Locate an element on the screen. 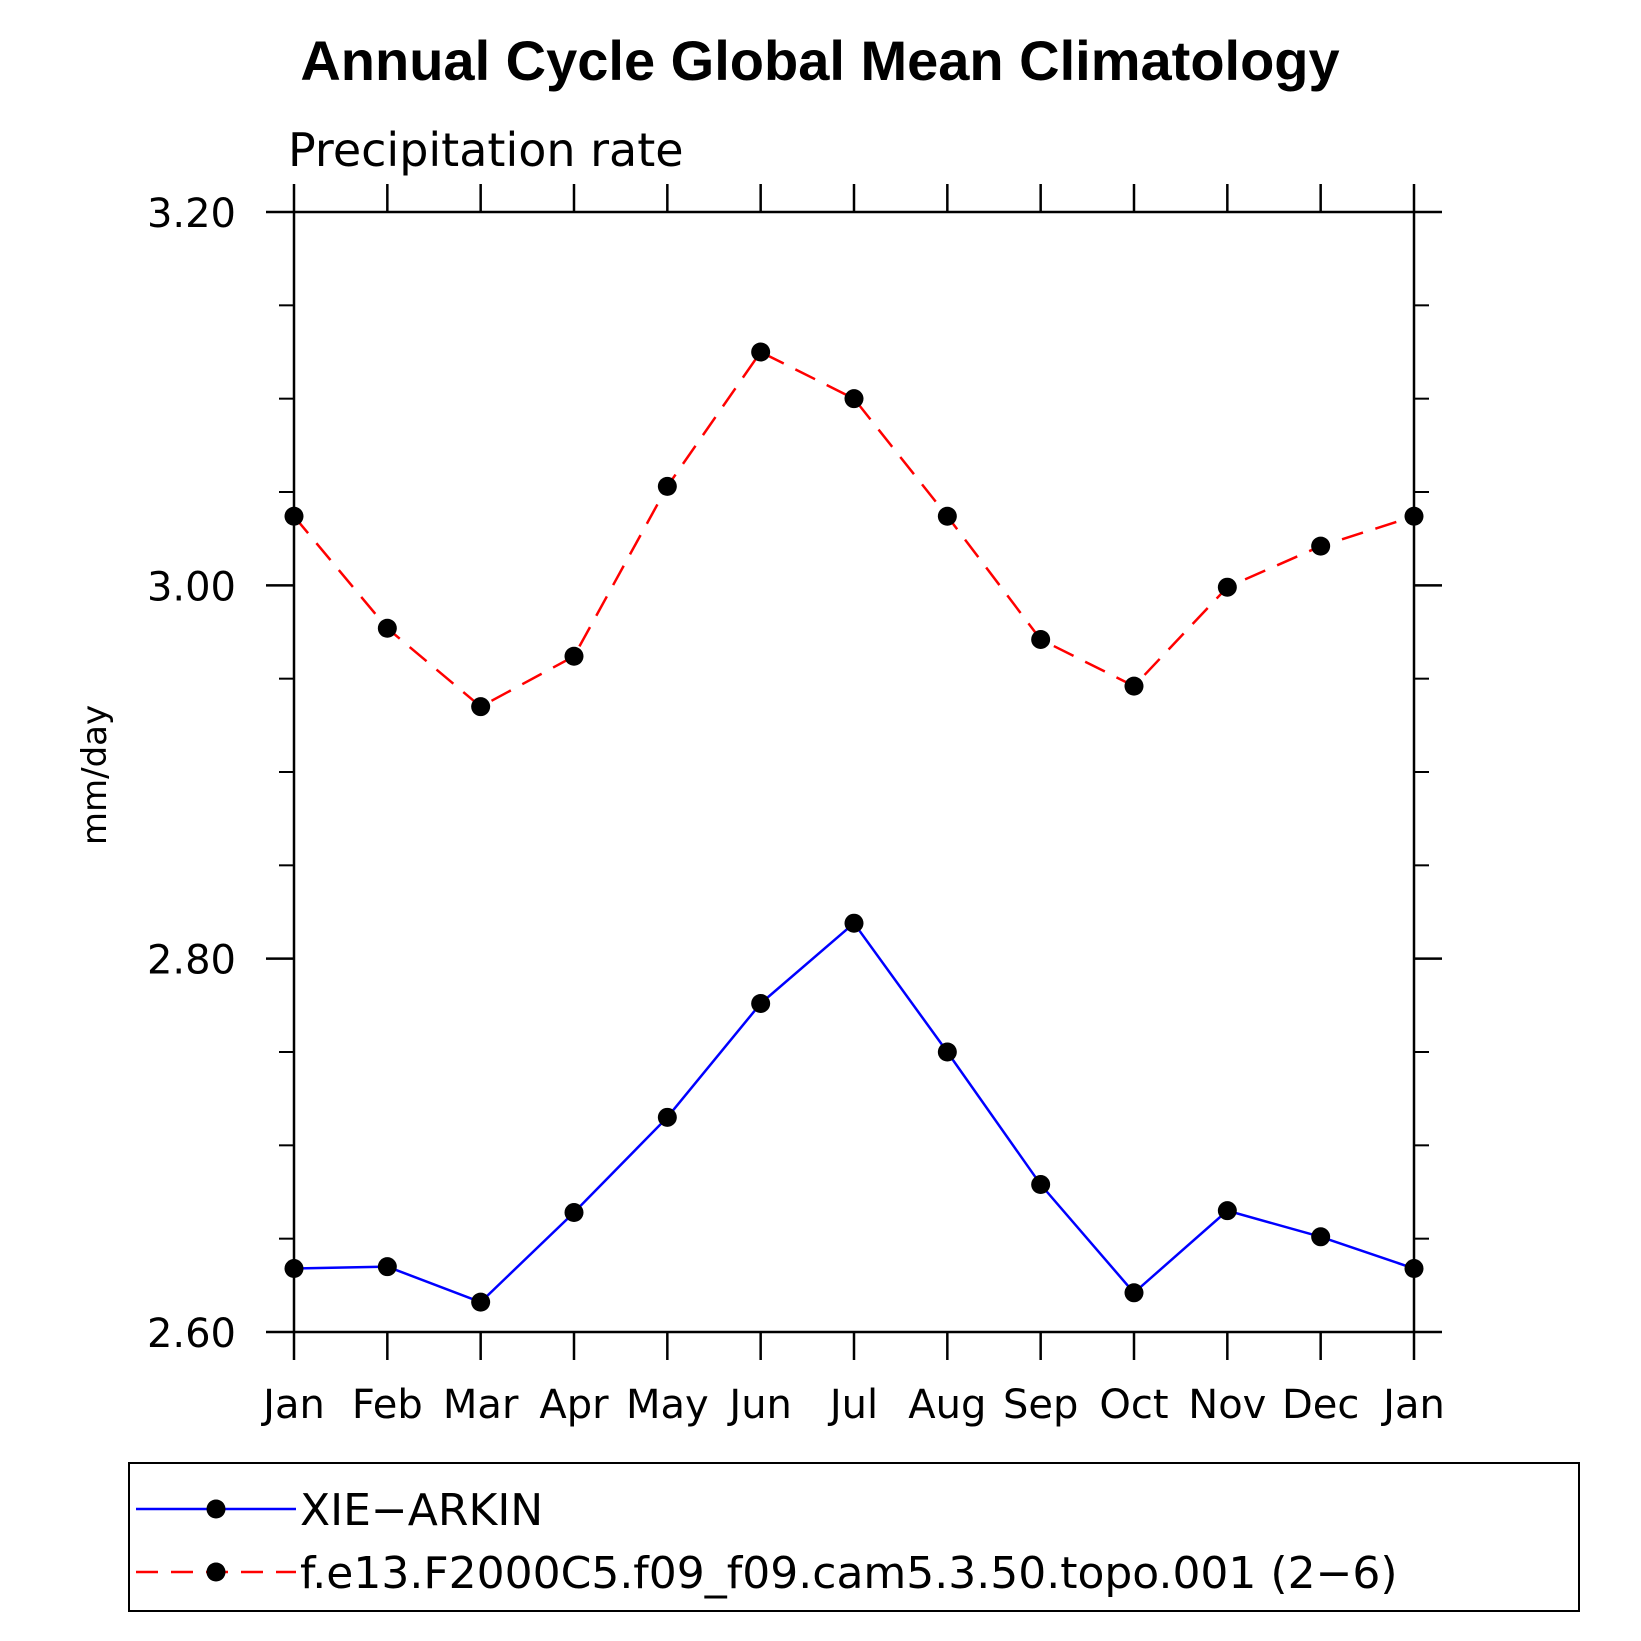  chart-subtitle: Precipitation rate is located at coordinates (486, 150).